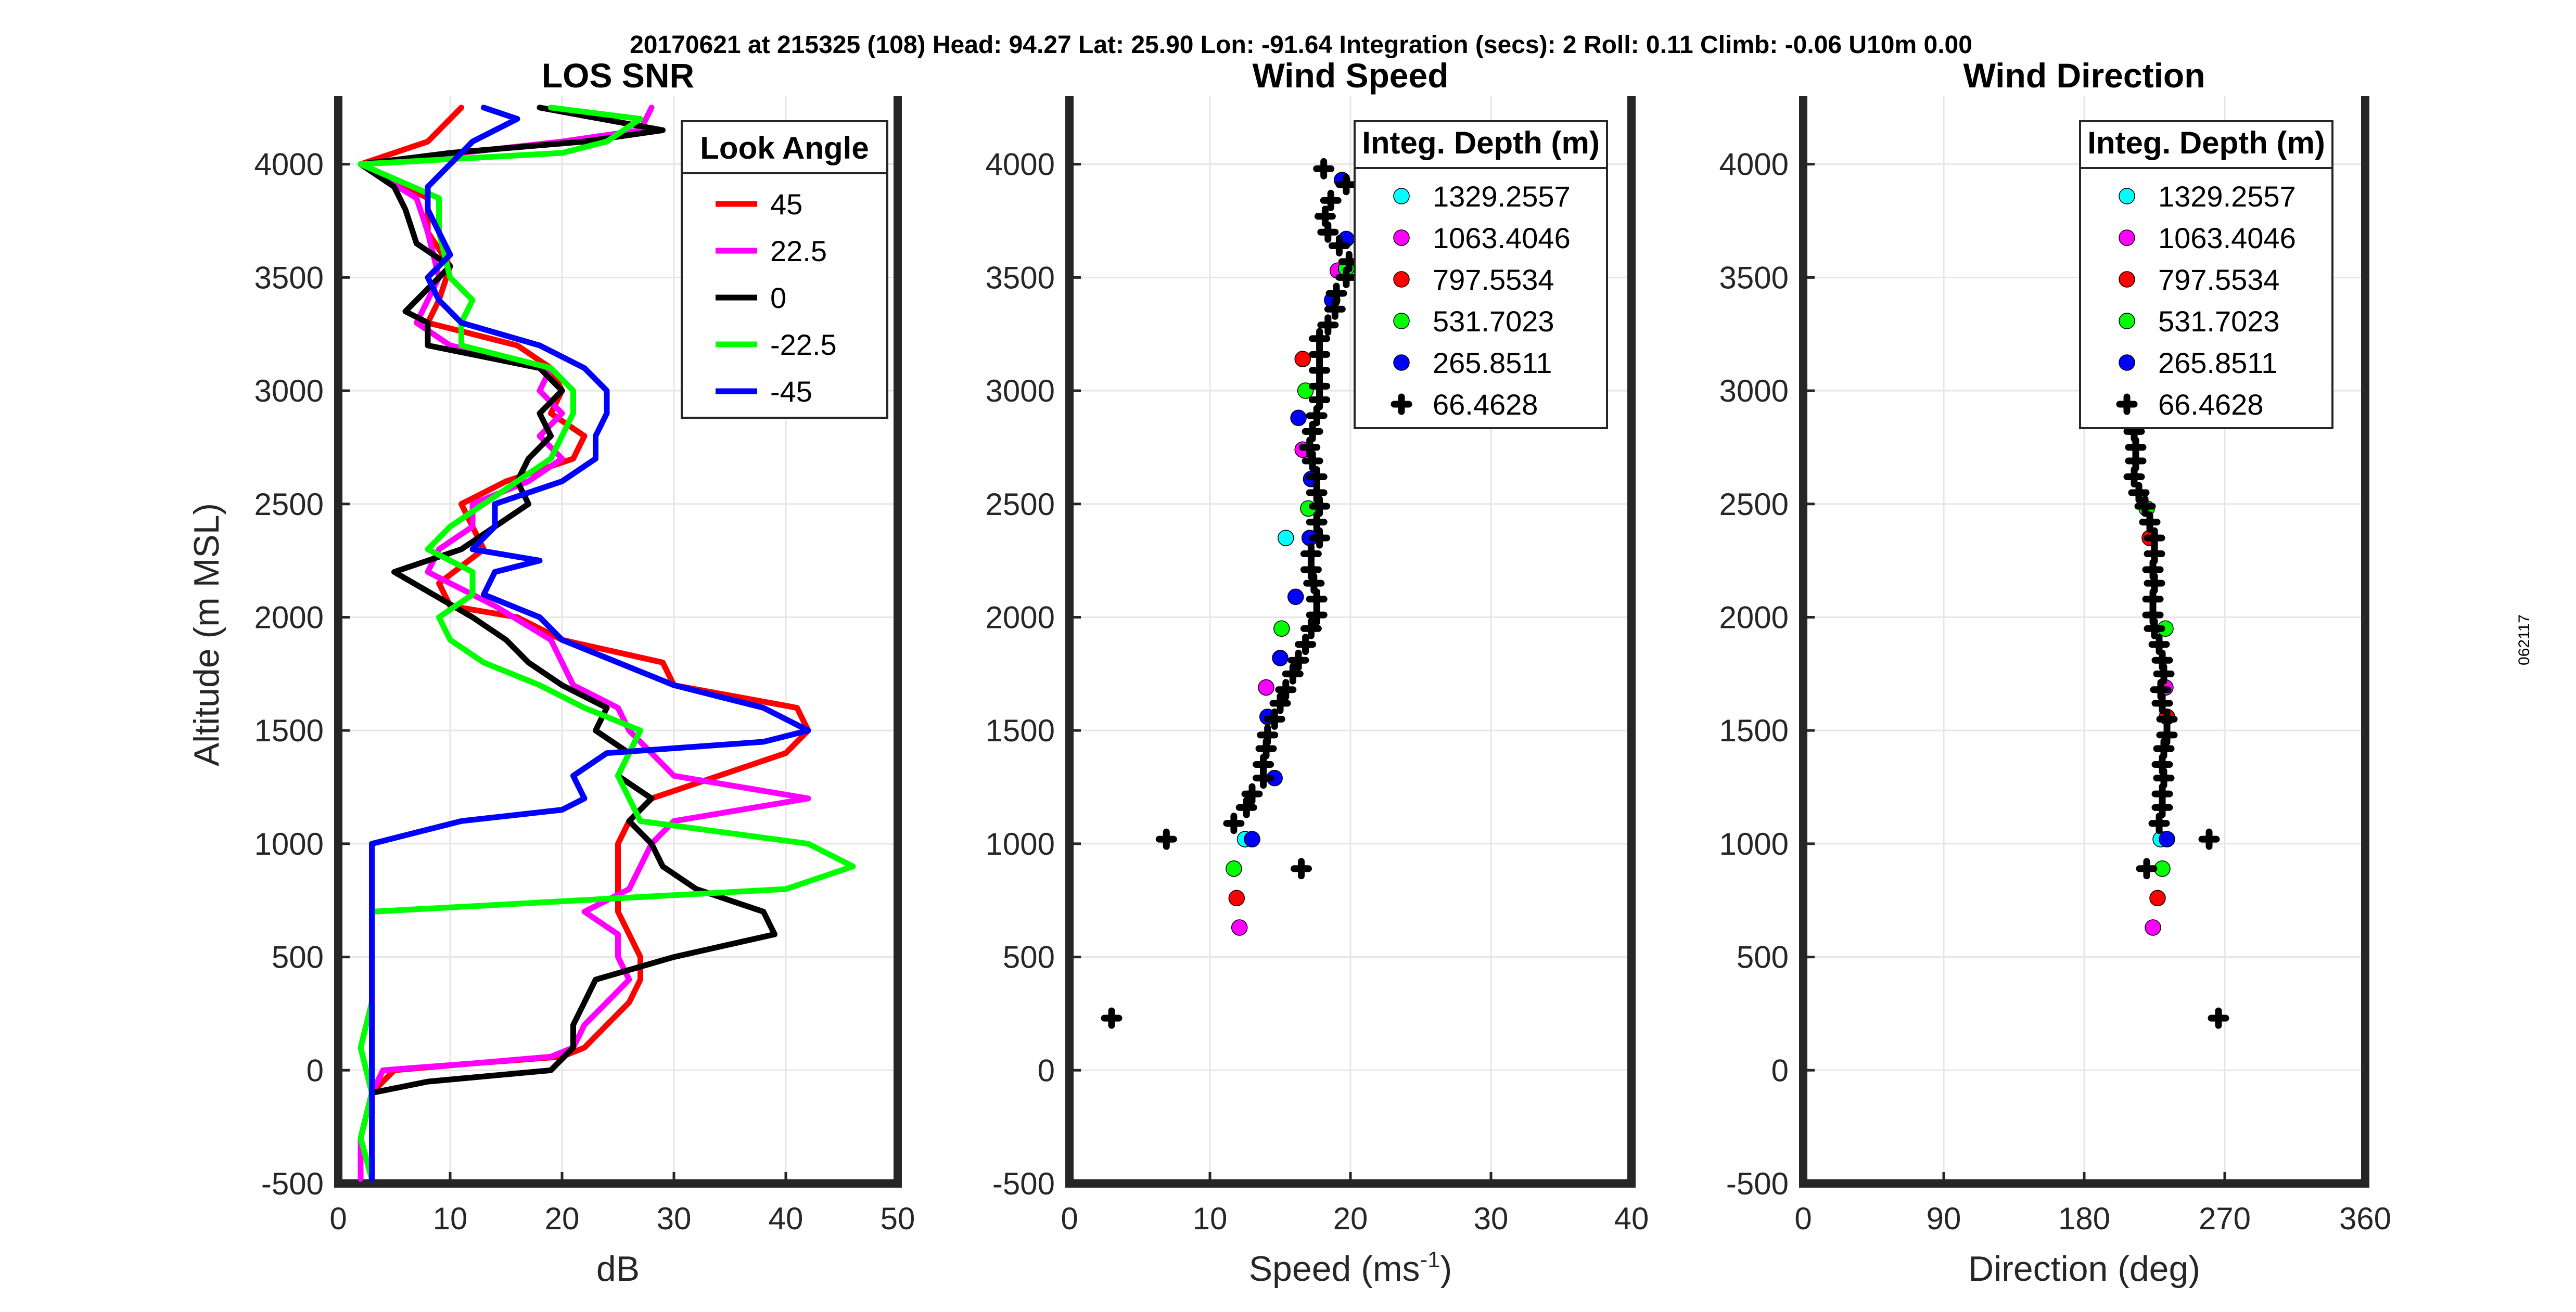  Describe the element at coordinates (2084, 1218) in the screenshot. I see `x-tick-label: 180` at that location.